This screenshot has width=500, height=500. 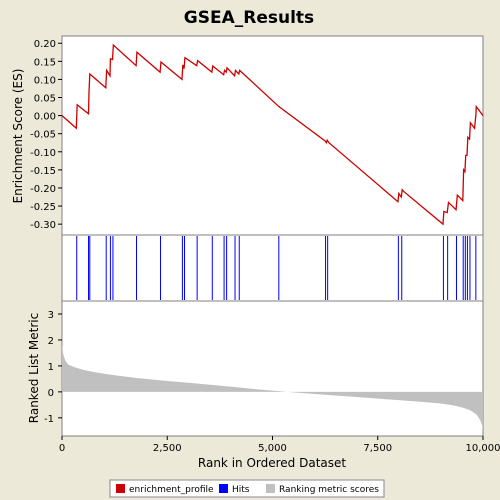 What do you see at coordinates (43, 225) in the screenshot?
I see `es-y-tick-label: -0.30` at bounding box center [43, 225].